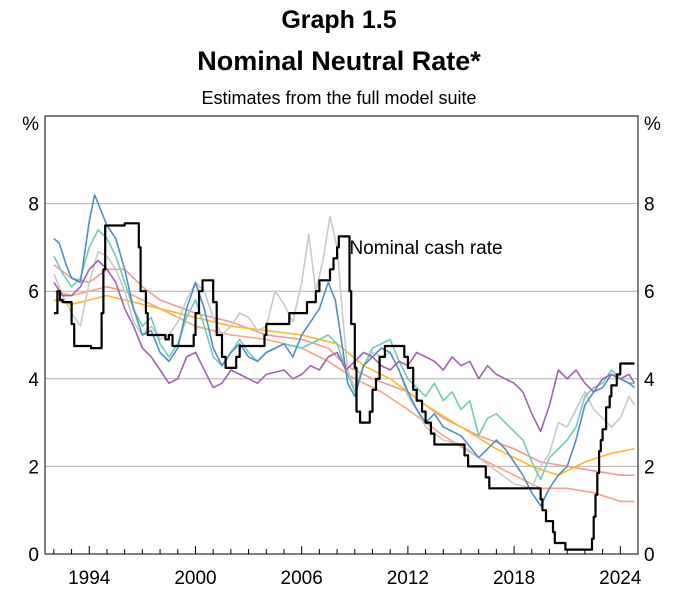  Describe the element at coordinates (652, 124) in the screenshot. I see `y-axis-unit-right: %` at that location.